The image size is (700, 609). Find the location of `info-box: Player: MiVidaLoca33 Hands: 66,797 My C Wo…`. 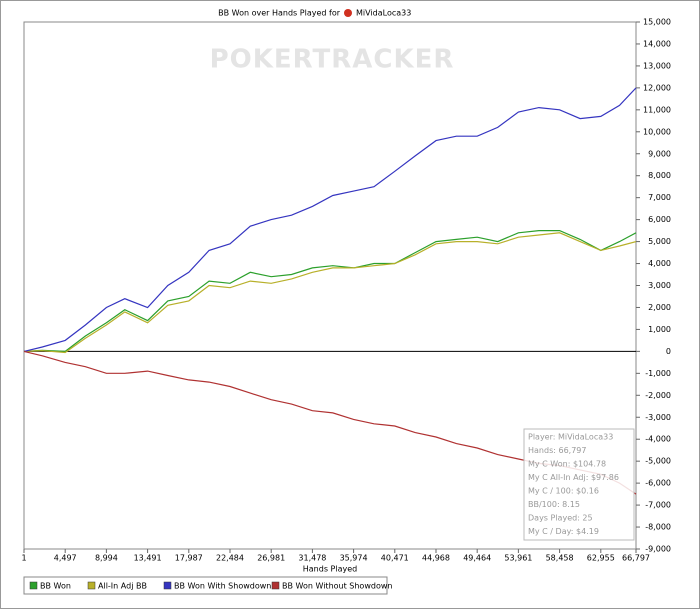

info-box: Player: MiVidaLoca33 Hands: 66,797 My C Wo… is located at coordinates (579, 484).